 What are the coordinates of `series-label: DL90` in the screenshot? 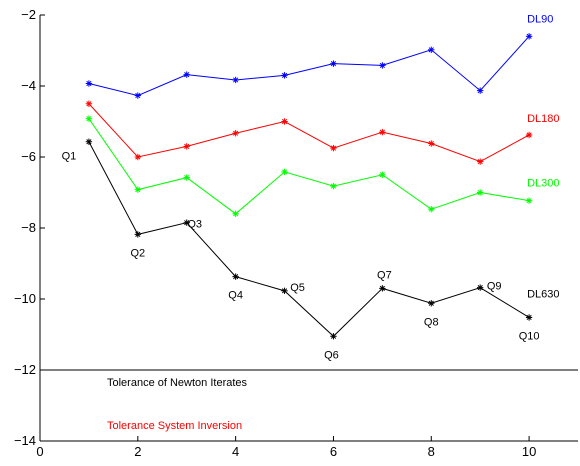 It's located at (540, 19).